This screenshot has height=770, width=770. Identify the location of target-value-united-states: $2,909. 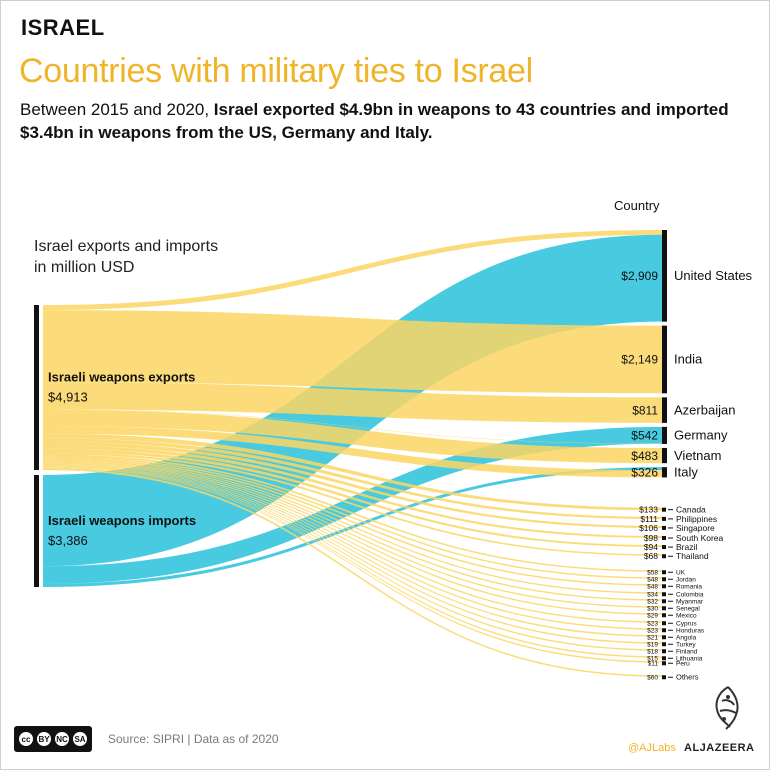
(639, 276).